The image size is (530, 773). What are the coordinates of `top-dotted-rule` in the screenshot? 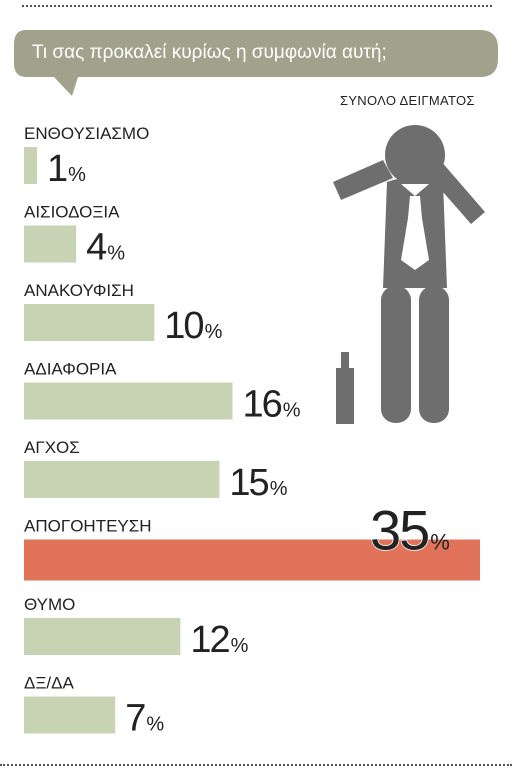 It's located at (257, 6).